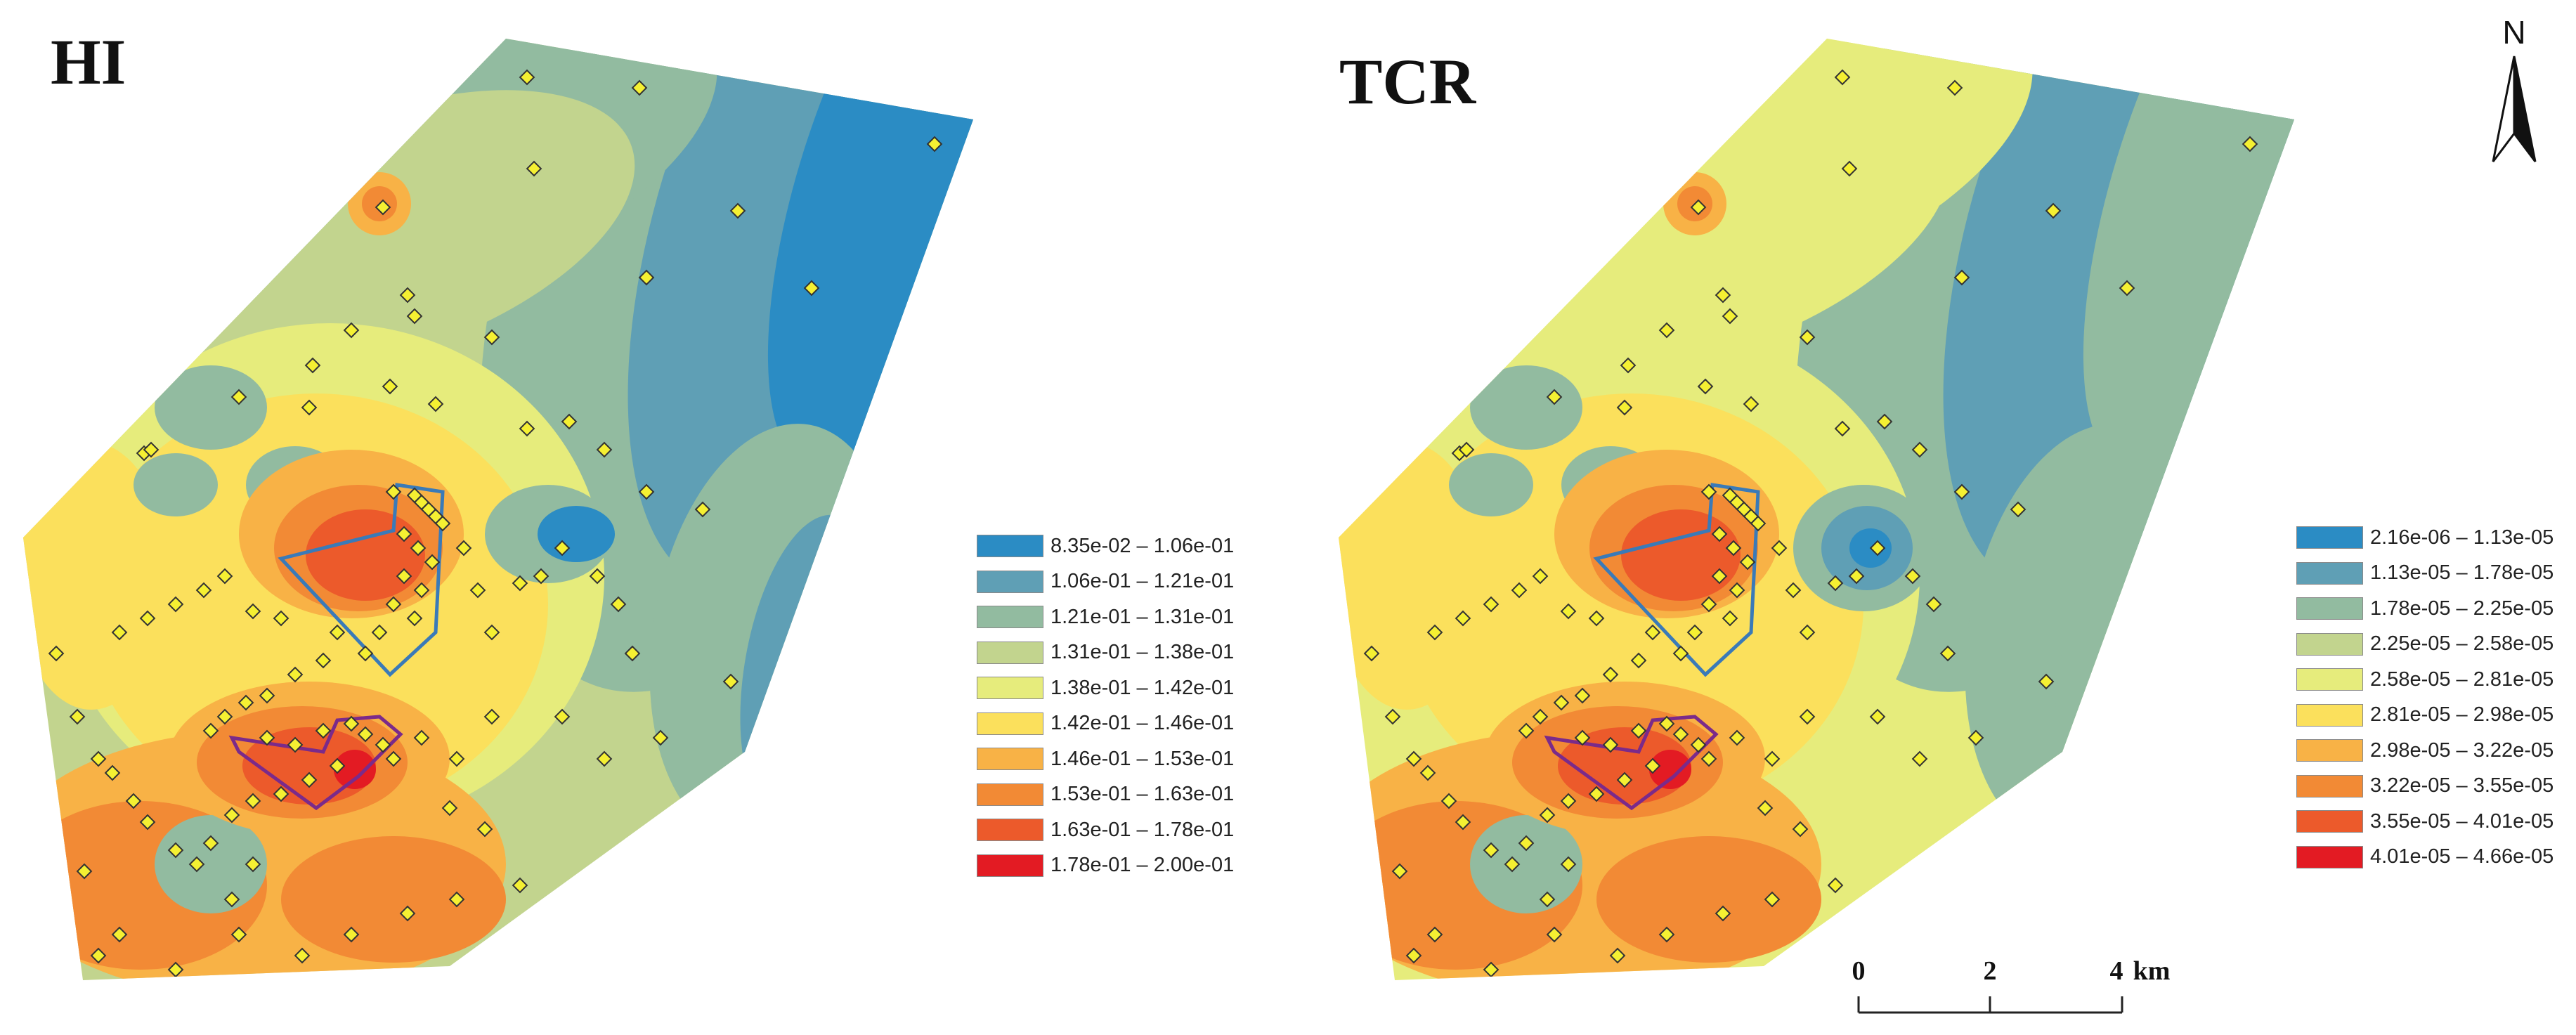 Image resolution: width=2576 pixels, height=1035 pixels. Describe the element at coordinates (2462, 644) in the screenshot. I see `legend-label: 2.25e-05 – 2.58e-05` at that location.